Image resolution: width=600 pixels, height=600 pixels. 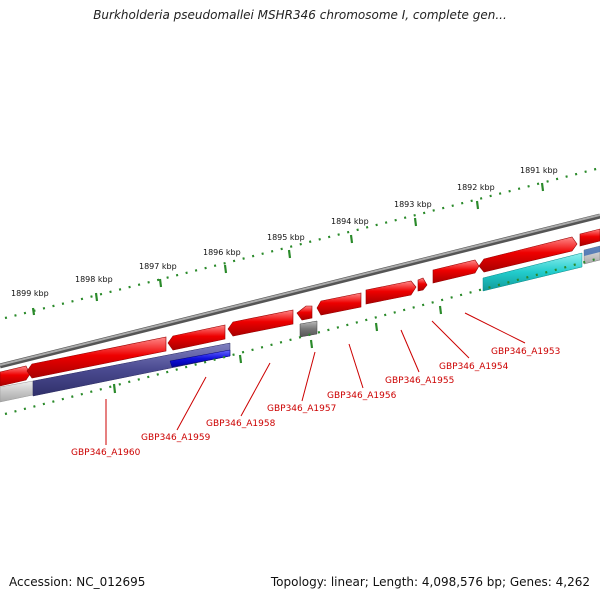 What do you see at coordinates (474, 367) in the screenshot?
I see `gene-label: GBP346_A1954` at bounding box center [474, 367].